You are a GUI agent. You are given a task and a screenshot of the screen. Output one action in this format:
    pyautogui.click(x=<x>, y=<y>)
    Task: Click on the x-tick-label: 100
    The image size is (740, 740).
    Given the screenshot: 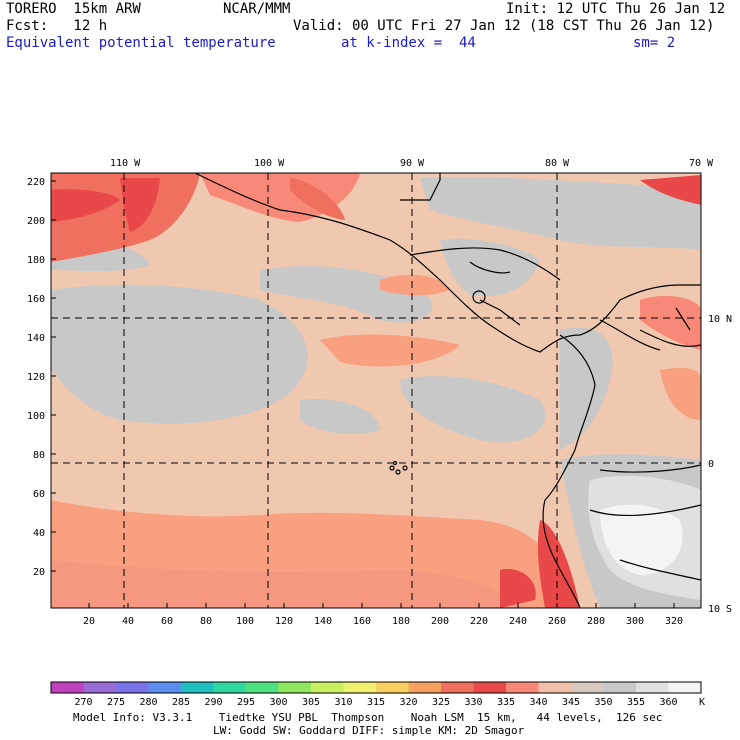 What is the action you would take?
    pyautogui.click(x=245, y=621)
    